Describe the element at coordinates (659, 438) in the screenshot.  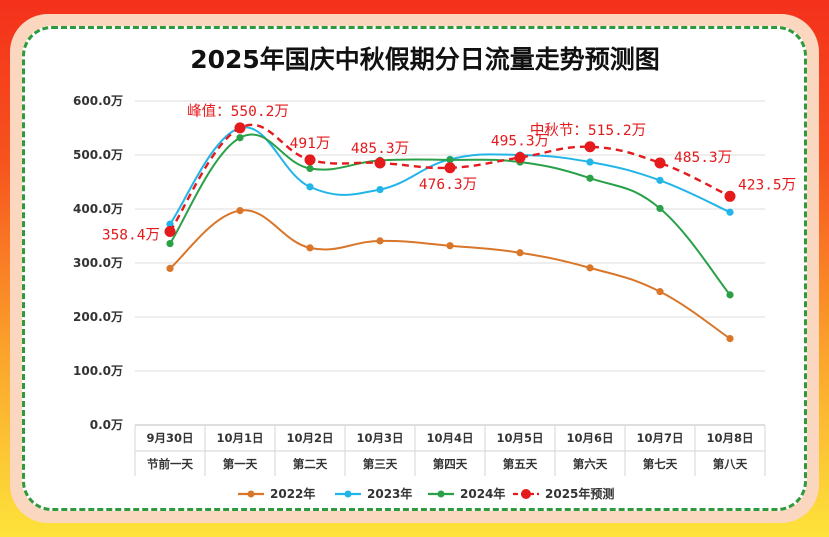
I see `x-tick-label: 10月7日` at that location.